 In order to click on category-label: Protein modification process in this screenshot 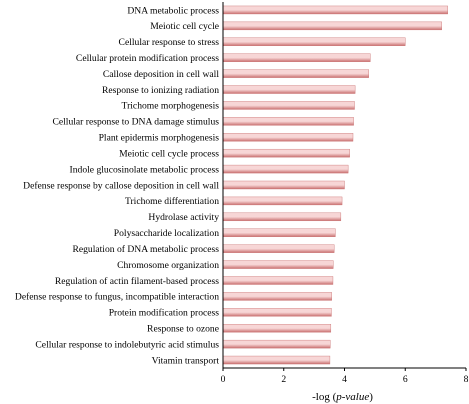, I will do `click(164, 313)`.